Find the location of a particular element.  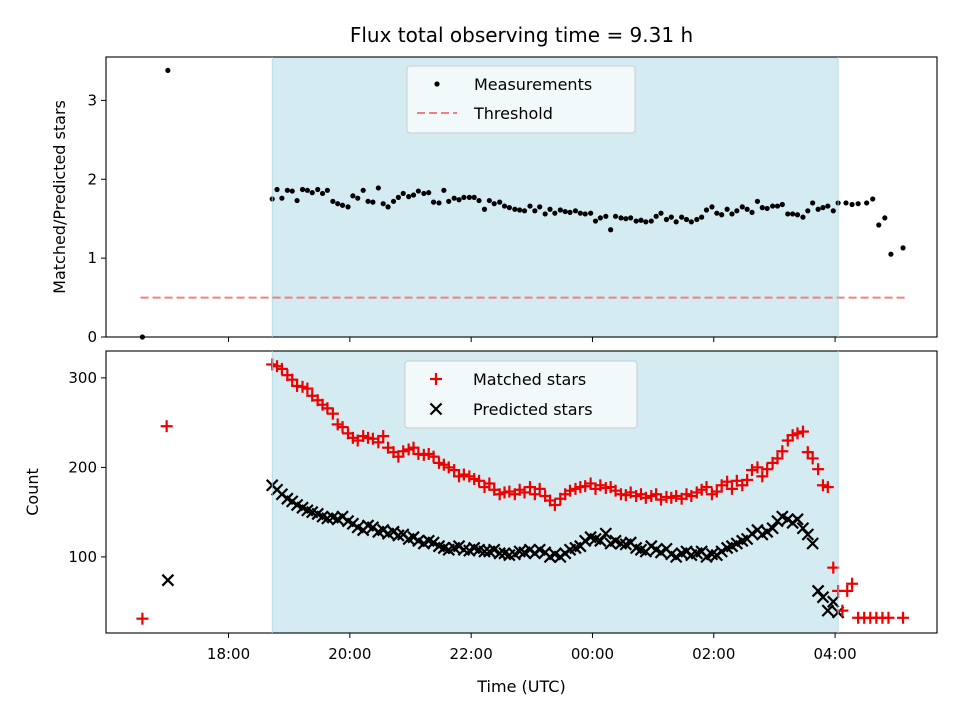

bottom-x-ticks: 18:00 20:00 22:00 00:00 02:00 04:00 is located at coordinates (532, 648).